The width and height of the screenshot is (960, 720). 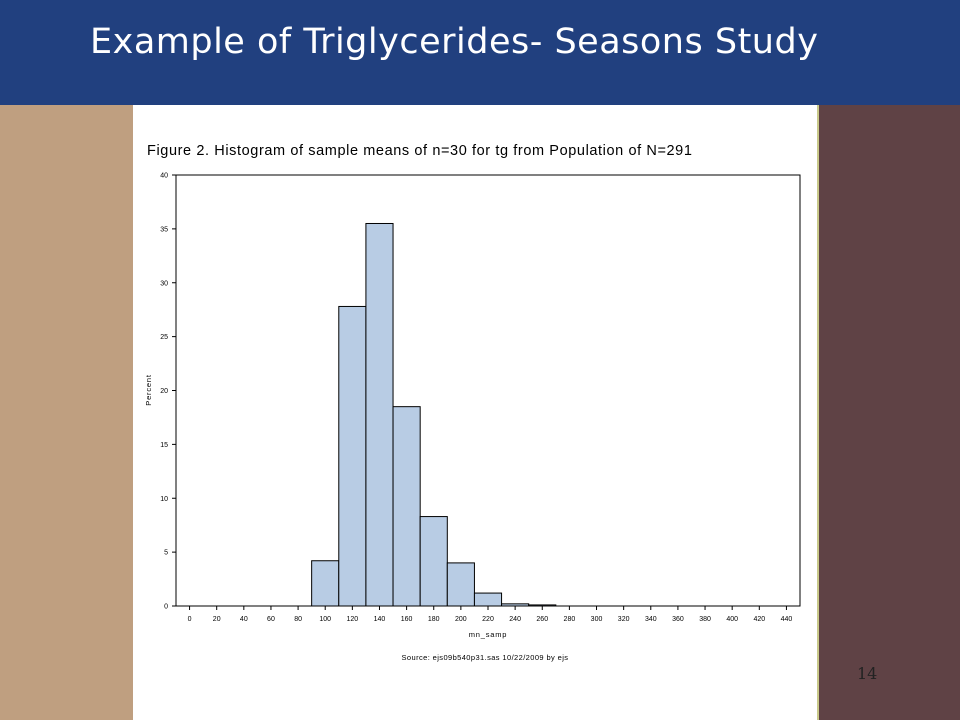 I want to click on x-tick-label: 40, so click(x=244, y=619).